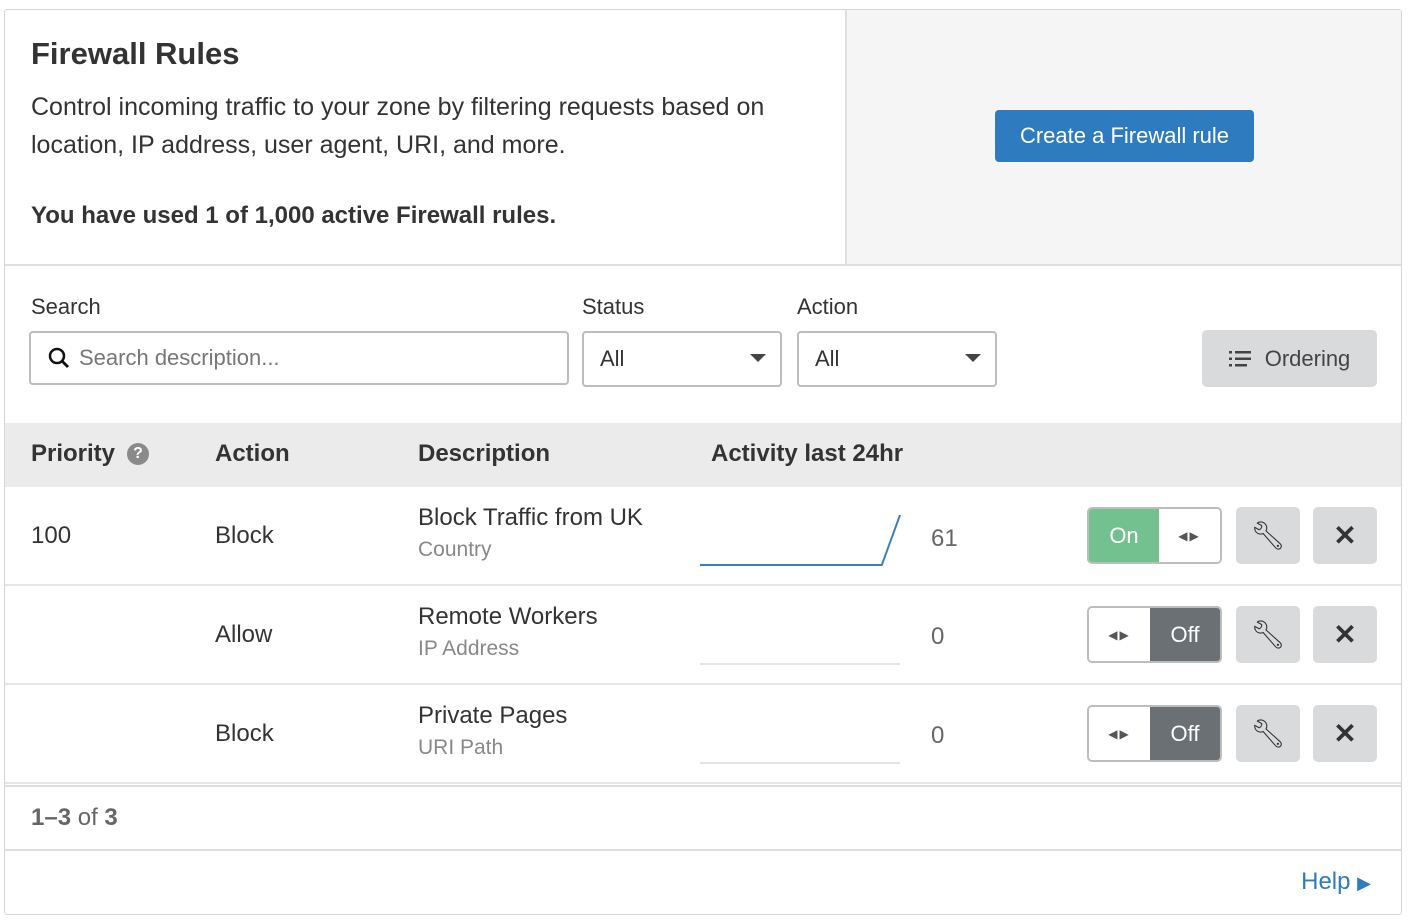 The image size is (1410, 924). Describe the element at coordinates (807, 453) in the screenshot. I see `column-activity: Activity last 24hr` at that location.